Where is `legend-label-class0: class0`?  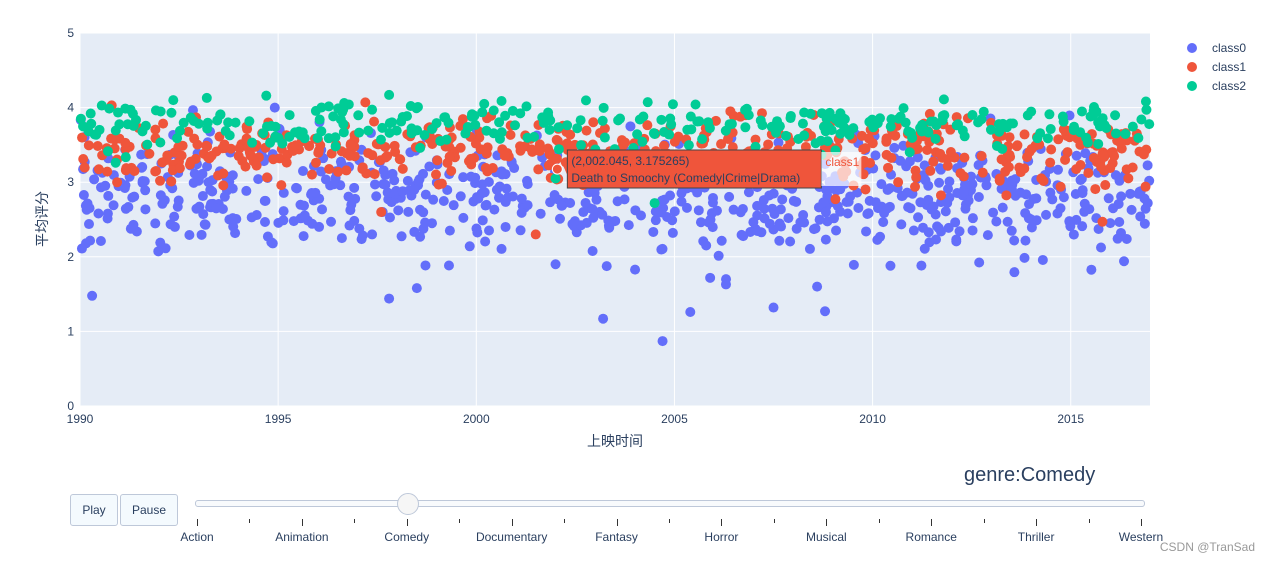 legend-label-class0: class0 is located at coordinates (1229, 48).